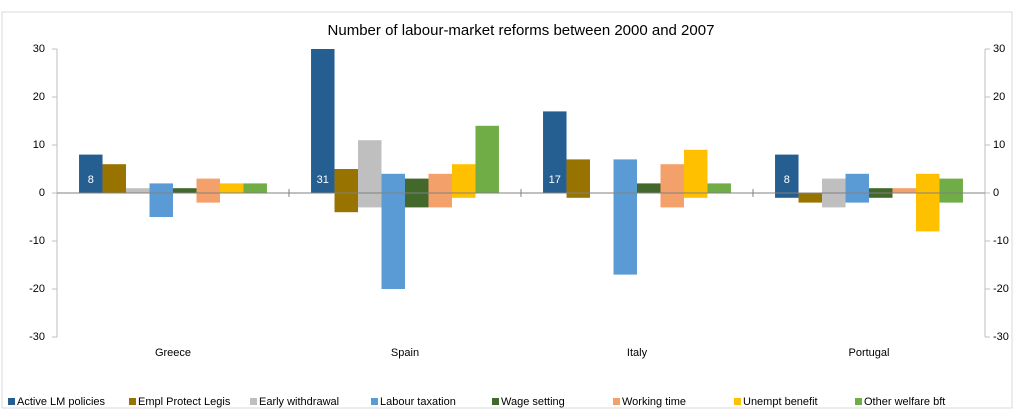  Describe the element at coordinates (999, 97) in the screenshot. I see `y2-tick-label: 20` at that location.